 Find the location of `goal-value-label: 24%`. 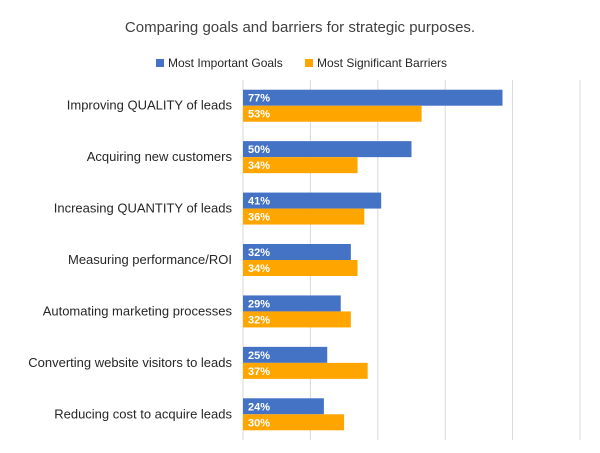

goal-value-label: 24% is located at coordinates (259, 407).